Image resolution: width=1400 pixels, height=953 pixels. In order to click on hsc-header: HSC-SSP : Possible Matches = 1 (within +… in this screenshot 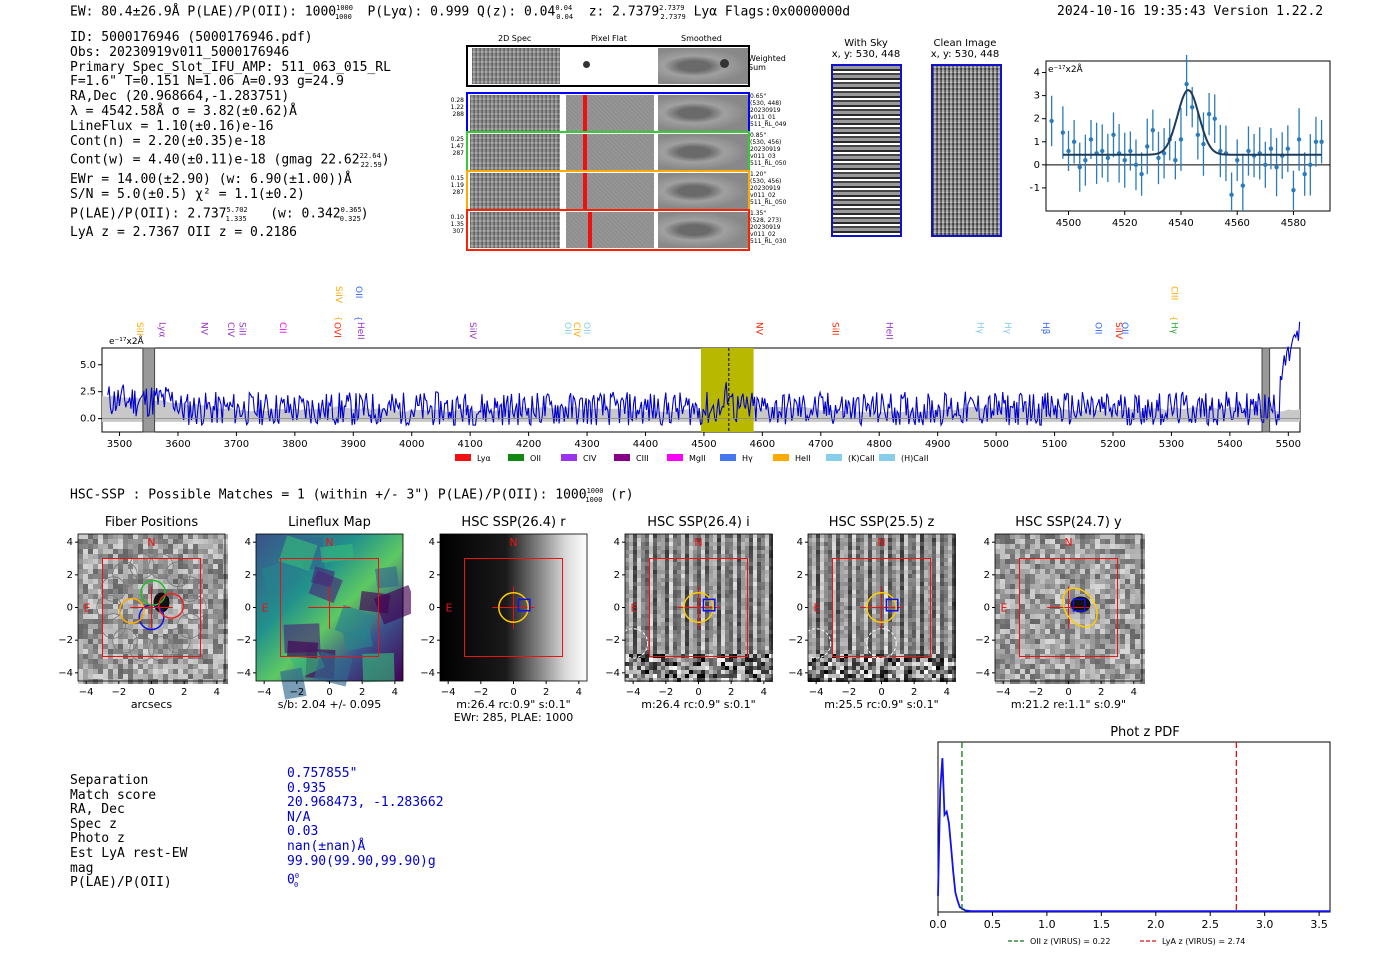, I will do `click(352, 495)`.